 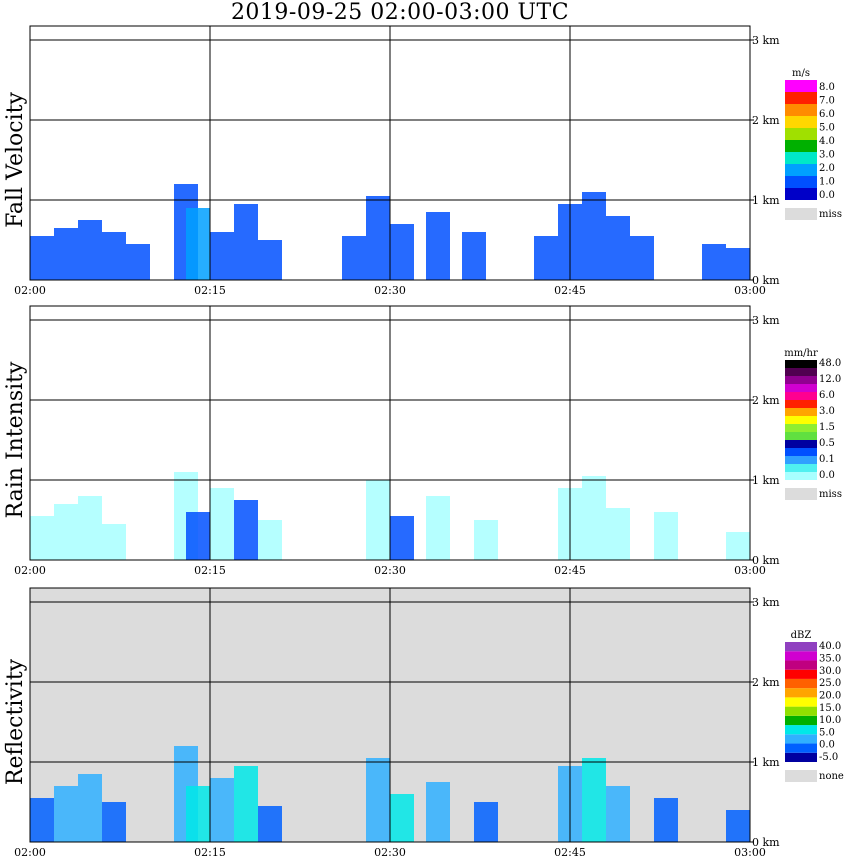 I want to click on colorbar-label: 6.0, so click(x=827, y=395).